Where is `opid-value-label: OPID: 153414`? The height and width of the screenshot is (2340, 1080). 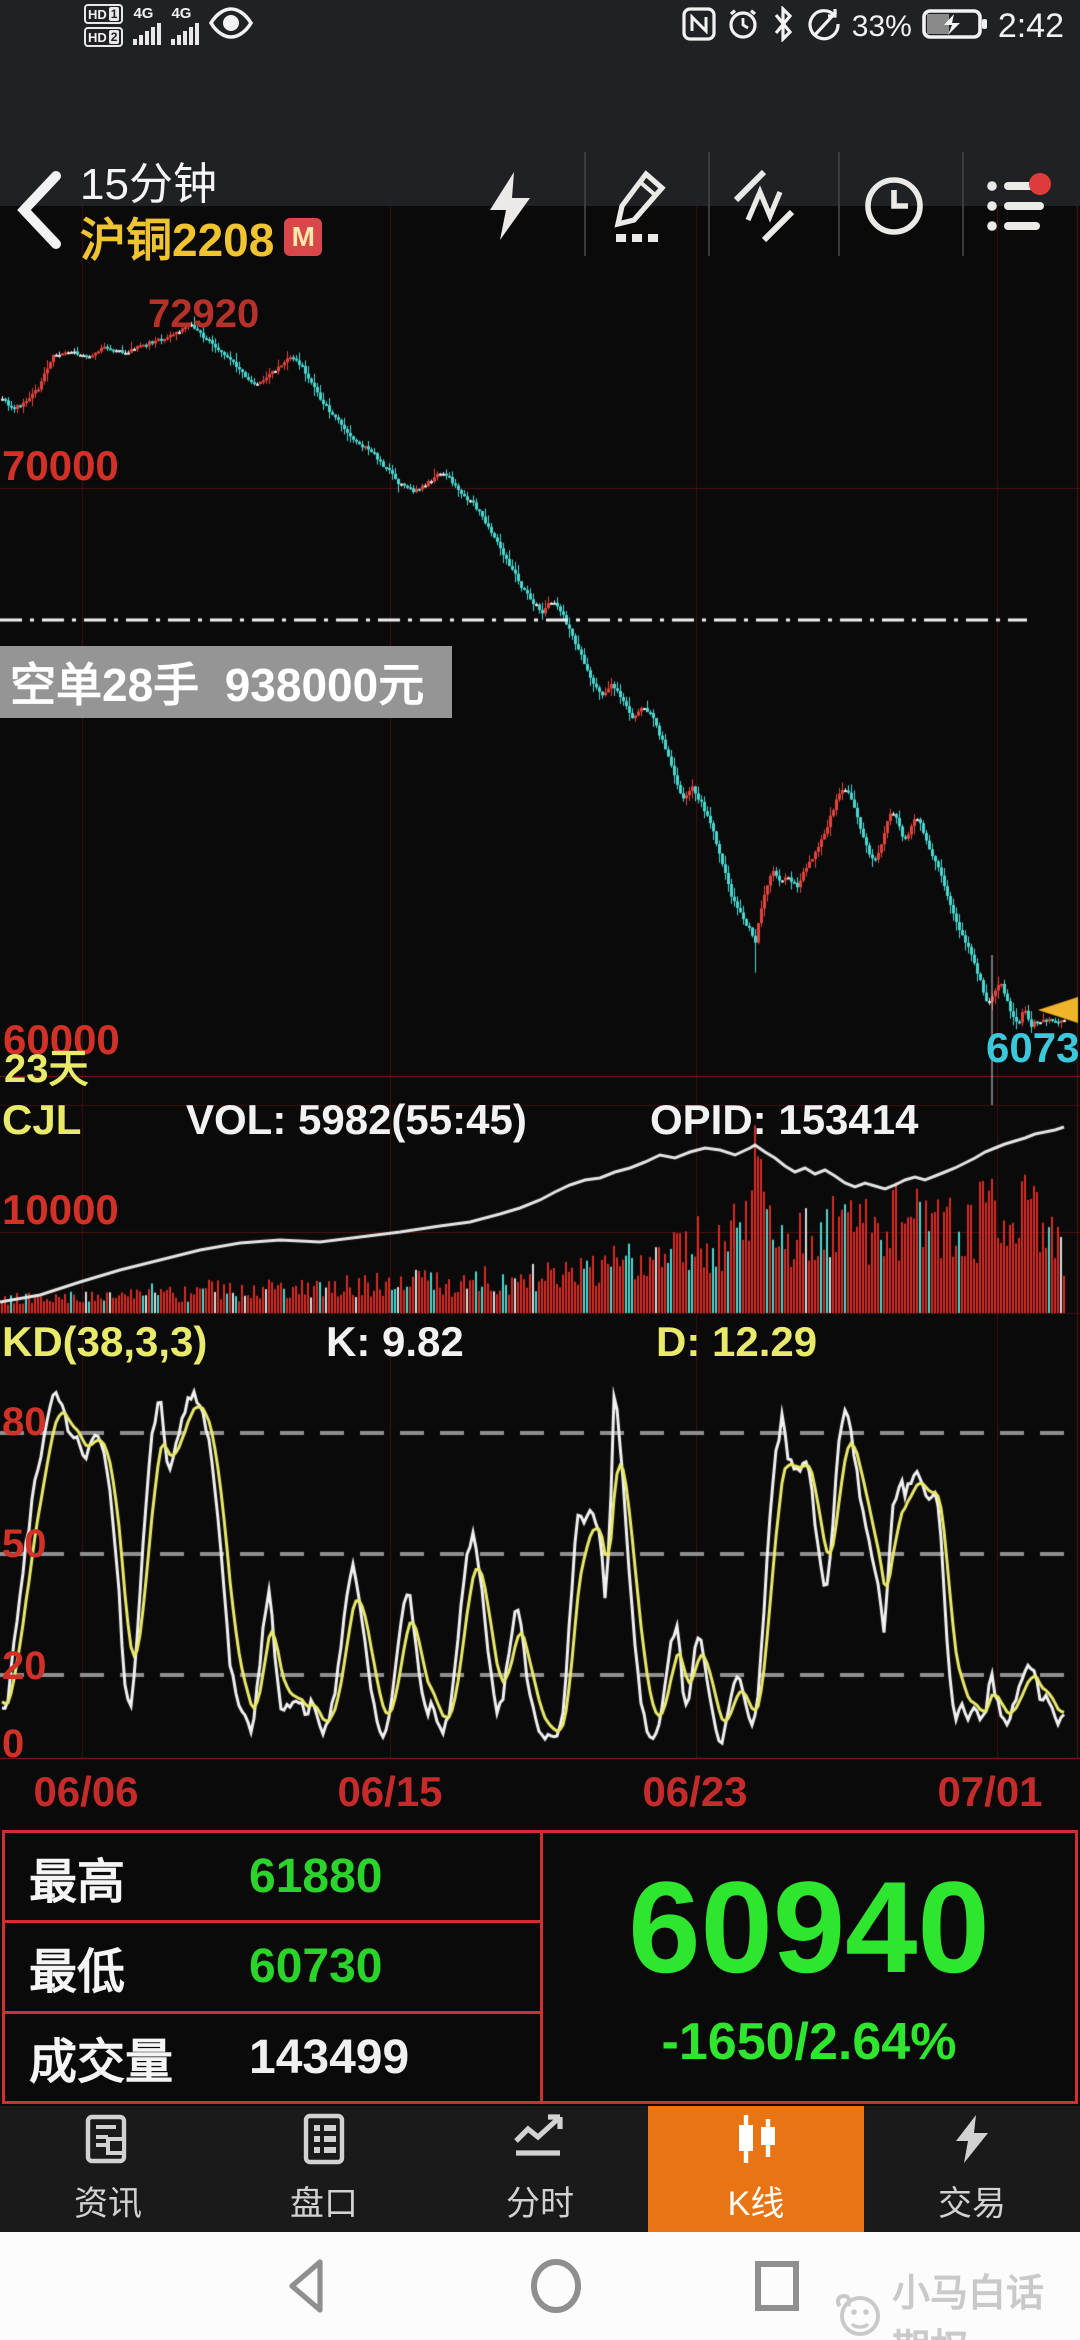 opid-value-label: OPID: 153414 is located at coordinates (784, 1119).